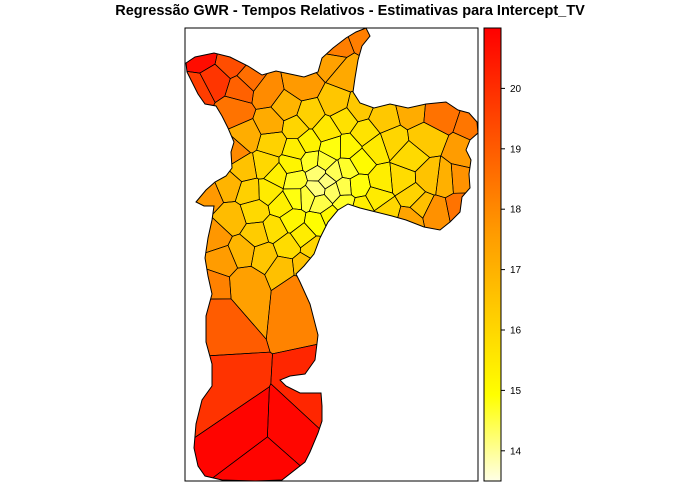 This screenshot has height=500, width=700. I want to click on legend-tick-label: 14, so click(516, 451).